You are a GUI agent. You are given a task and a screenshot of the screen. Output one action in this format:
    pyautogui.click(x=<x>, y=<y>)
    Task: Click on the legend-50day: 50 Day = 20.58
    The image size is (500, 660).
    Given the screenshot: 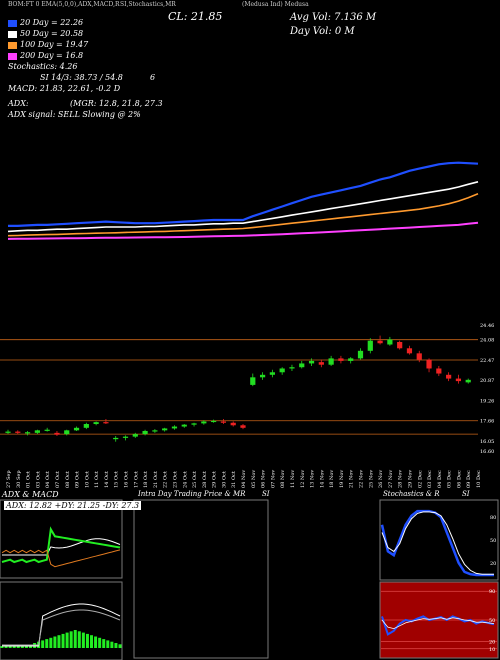 What is the action you would take?
    pyautogui.click(x=45, y=33)
    